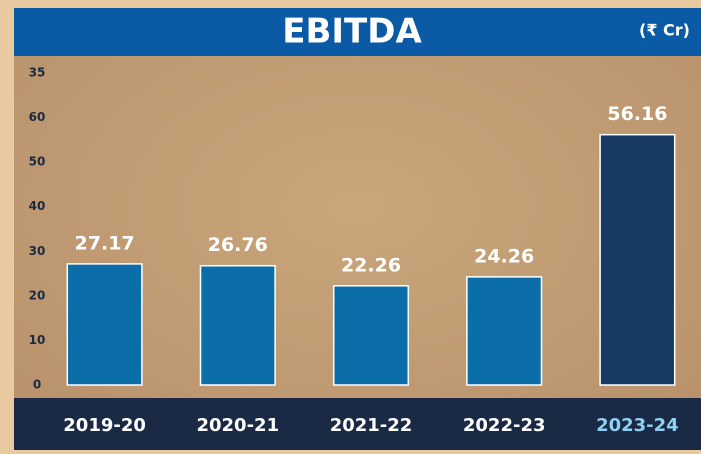 Image resolution: width=701 pixels, height=454 pixels. Describe the element at coordinates (37, 295) in the screenshot. I see `y-tick-label: 20` at that location.